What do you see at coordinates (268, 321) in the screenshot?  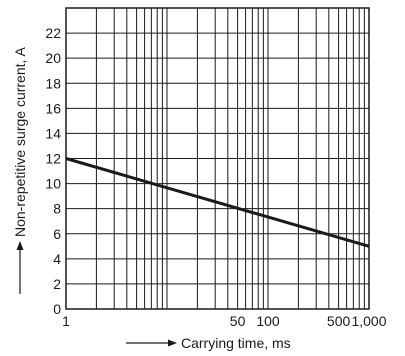 I see `x-tick-label: 100` at bounding box center [268, 321].